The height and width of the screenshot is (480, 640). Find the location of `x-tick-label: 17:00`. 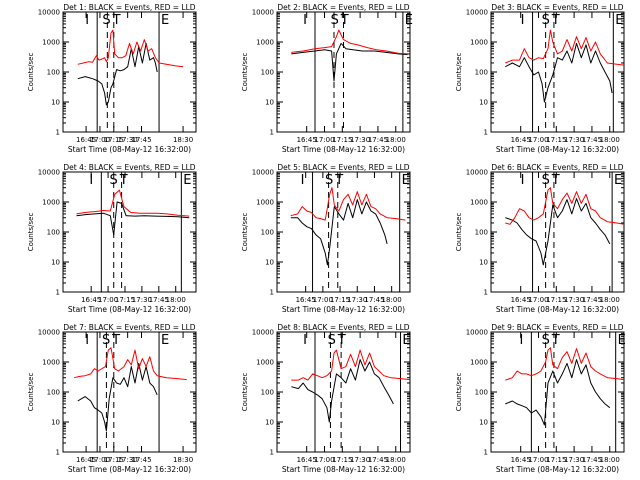

x-tick-label: 17:00 is located at coordinates (100, 460).